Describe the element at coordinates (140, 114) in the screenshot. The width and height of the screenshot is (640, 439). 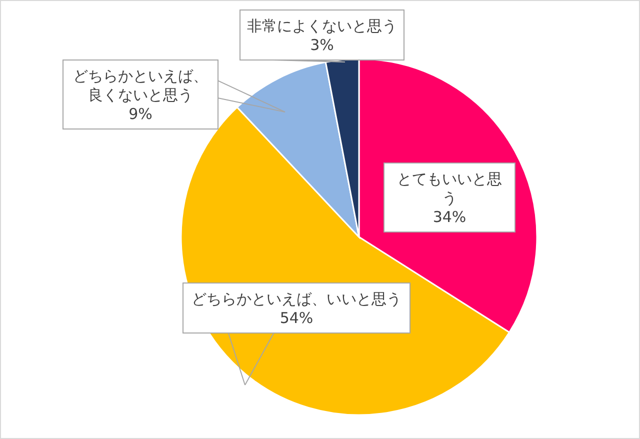
I see `data-label: 9%` at that location.